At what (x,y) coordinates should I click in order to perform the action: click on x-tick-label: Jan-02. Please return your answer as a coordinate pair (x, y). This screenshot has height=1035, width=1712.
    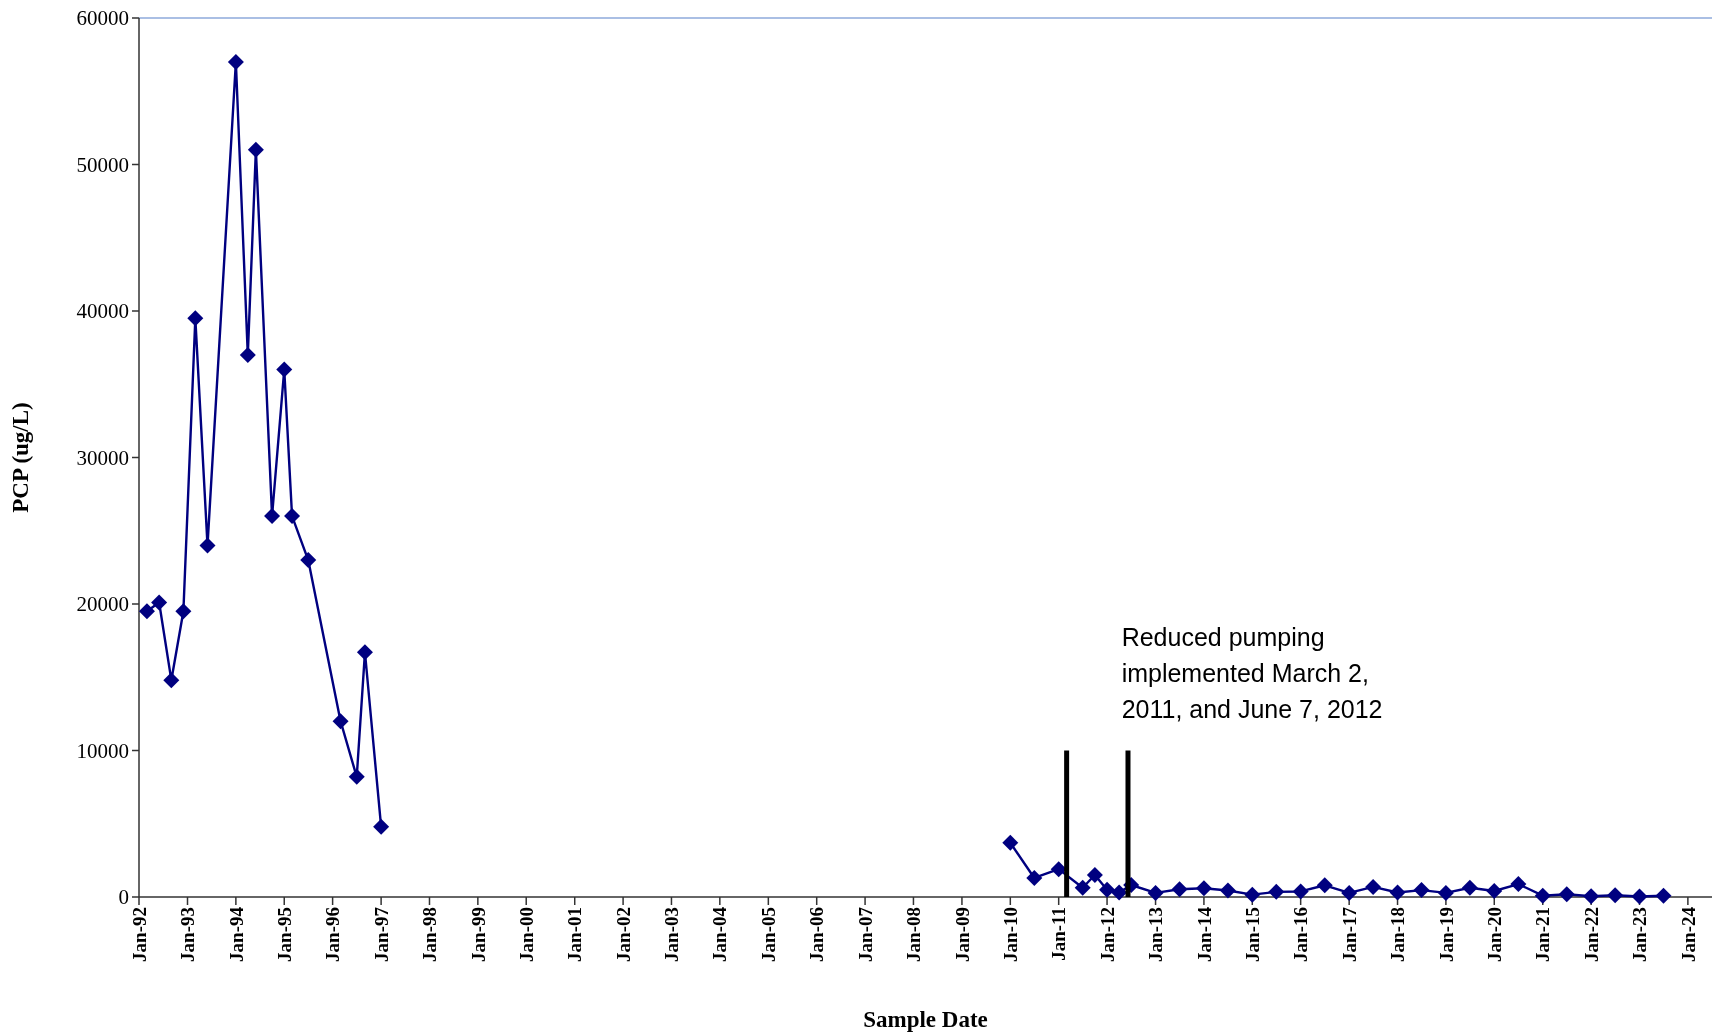
    Looking at the image, I should click on (623, 934).